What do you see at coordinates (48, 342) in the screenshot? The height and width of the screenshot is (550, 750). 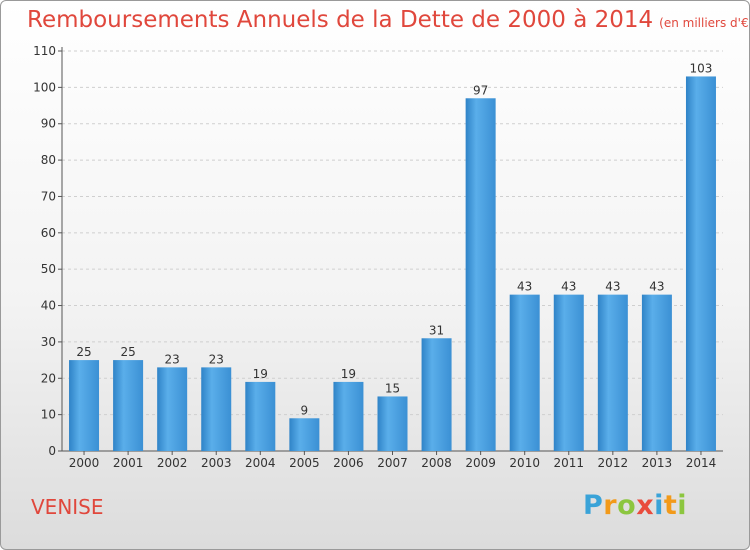 I see `y-tick-label: 30` at bounding box center [48, 342].